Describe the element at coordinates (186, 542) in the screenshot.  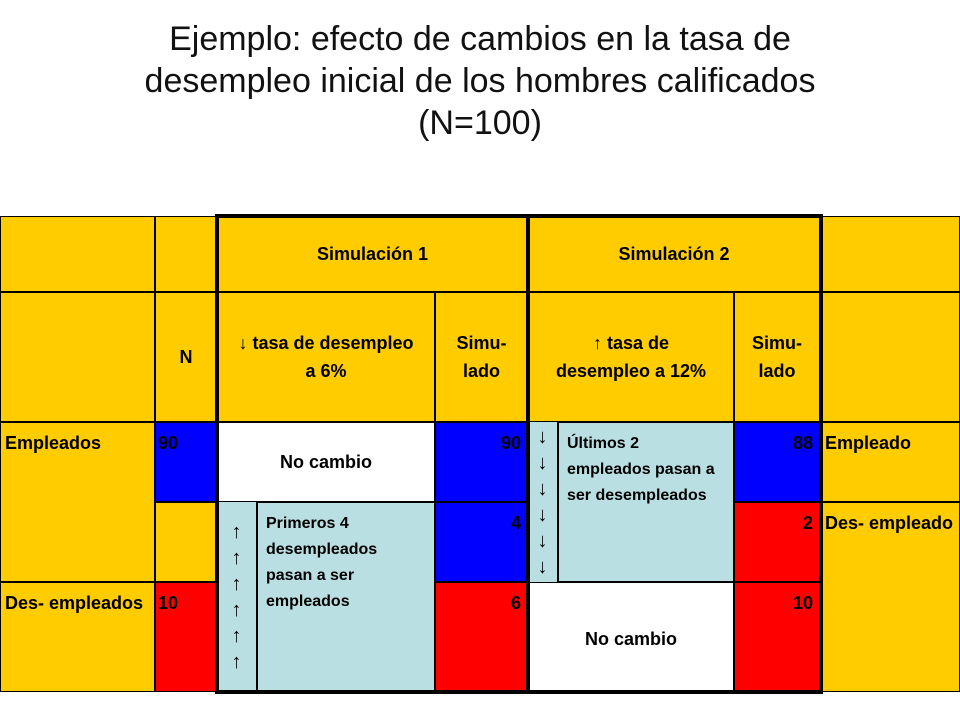
I see `n-empty-middle` at that location.